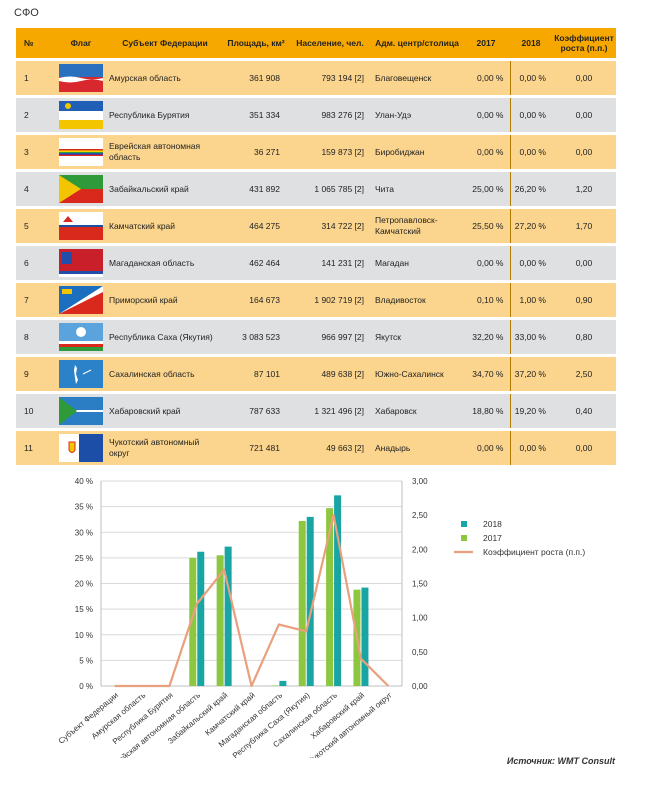 Image resolution: width=645 pixels, height=795 pixels. Describe the element at coordinates (86, 660) in the screenshot. I see `y-left-tick-label: 5 %` at that location.